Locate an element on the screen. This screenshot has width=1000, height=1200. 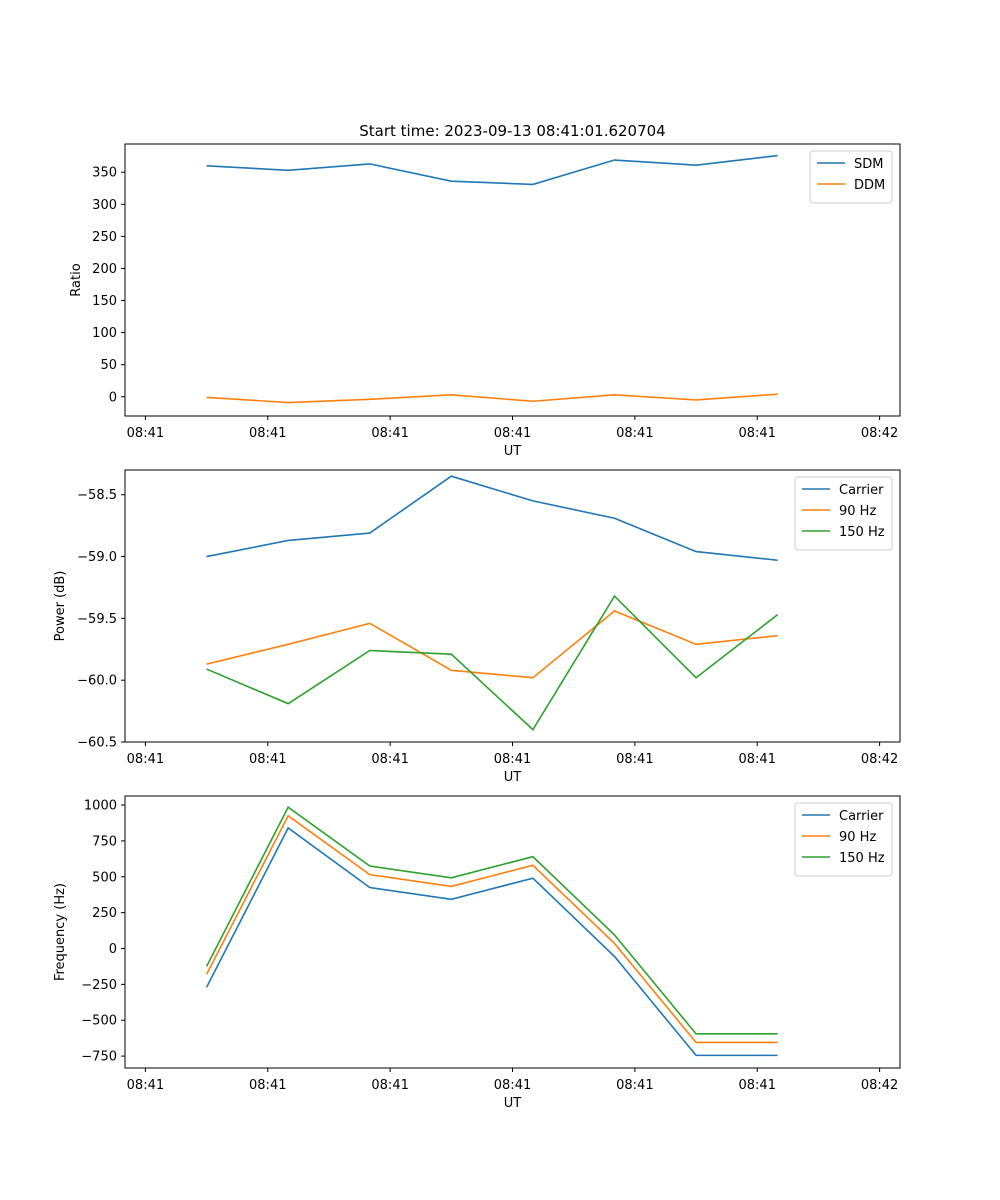
legend-panel-3: Carrier 90 Hz 150 Hz is located at coordinates (843, 839).